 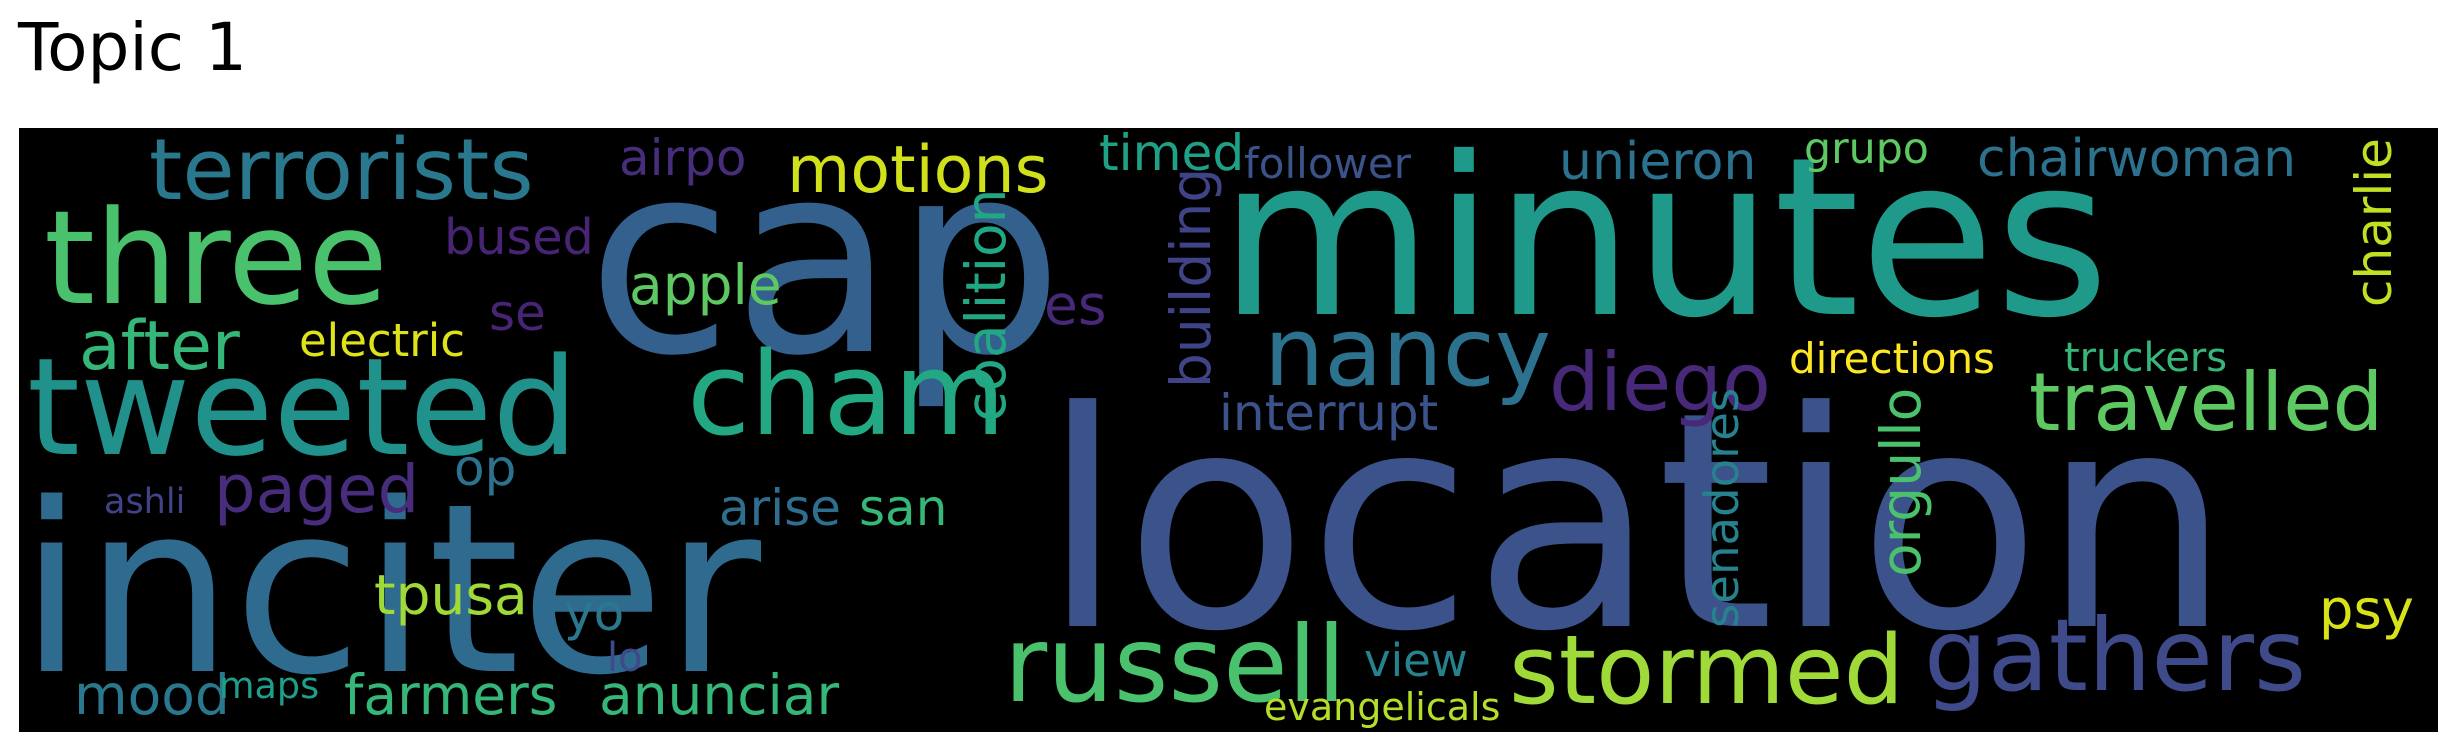 I want to click on word-op: op, so click(x=485, y=468).